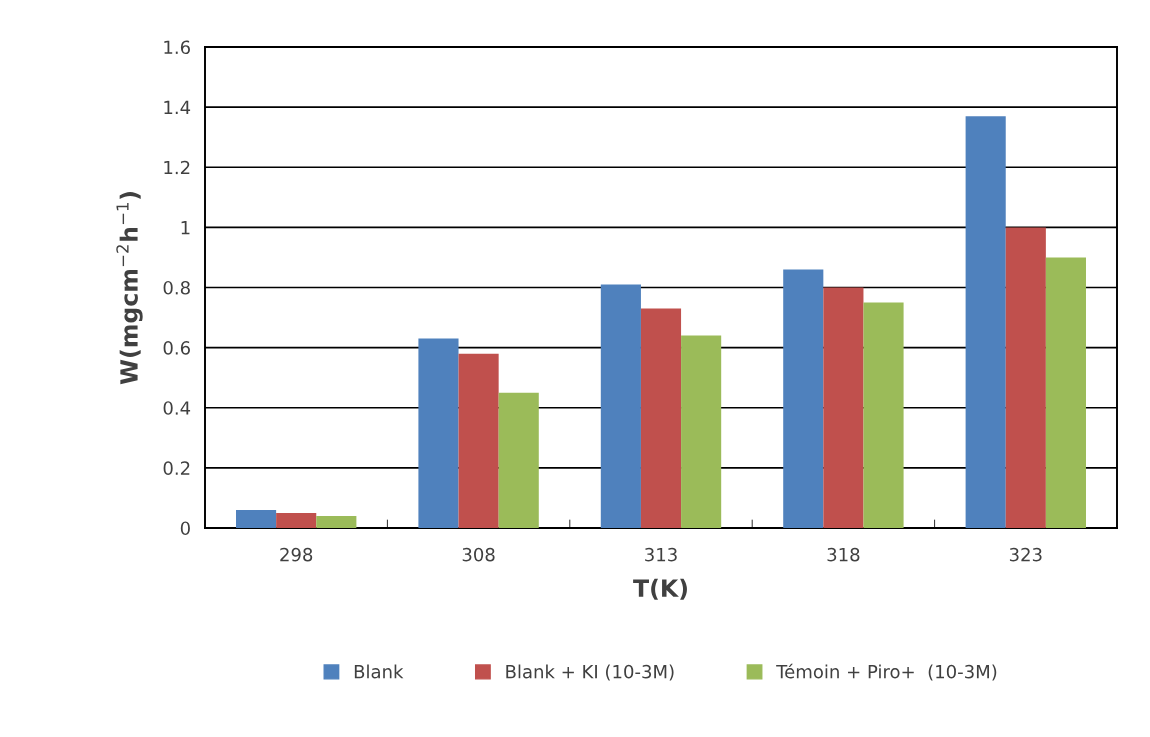  Describe the element at coordinates (660, 589) in the screenshot. I see `x-axis-title: T(K)` at that location.